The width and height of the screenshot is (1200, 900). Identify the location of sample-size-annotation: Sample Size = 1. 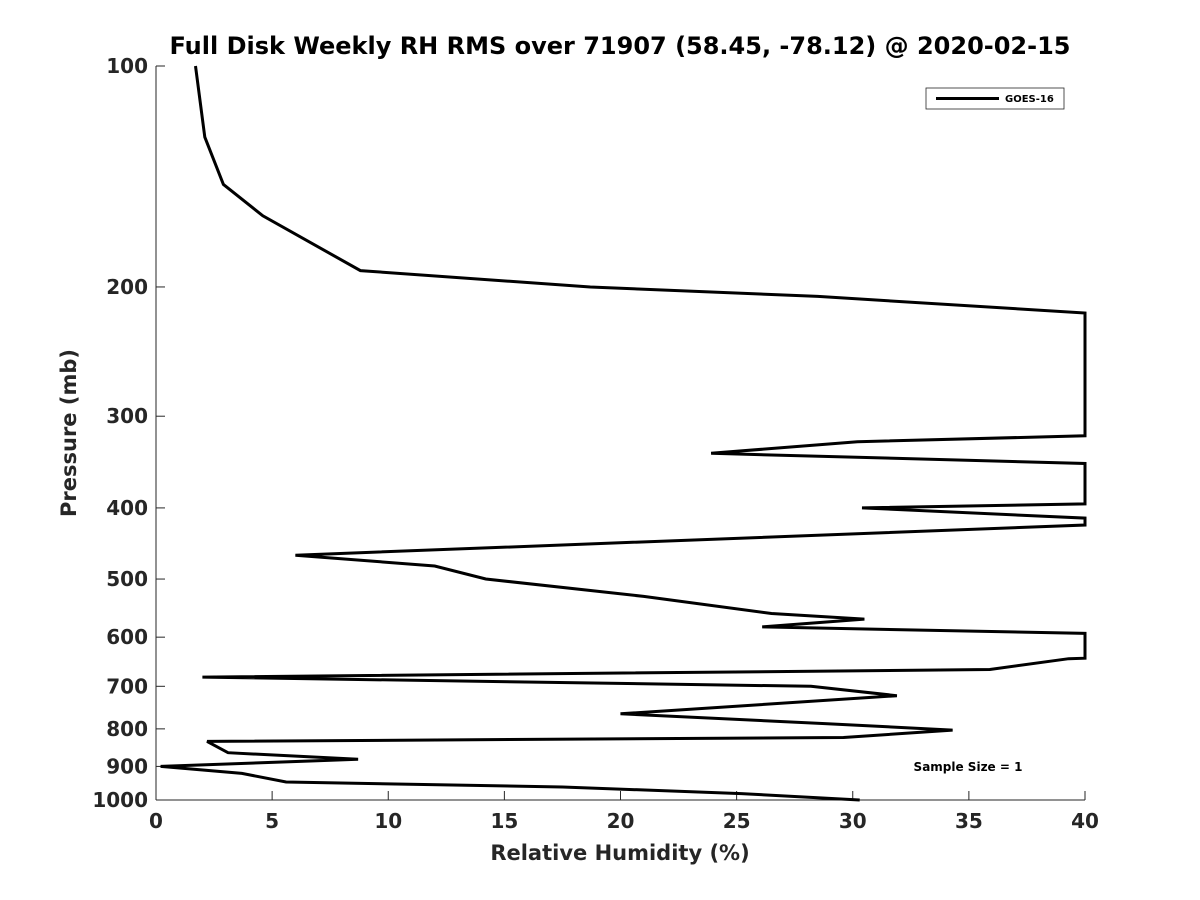
(968, 767).